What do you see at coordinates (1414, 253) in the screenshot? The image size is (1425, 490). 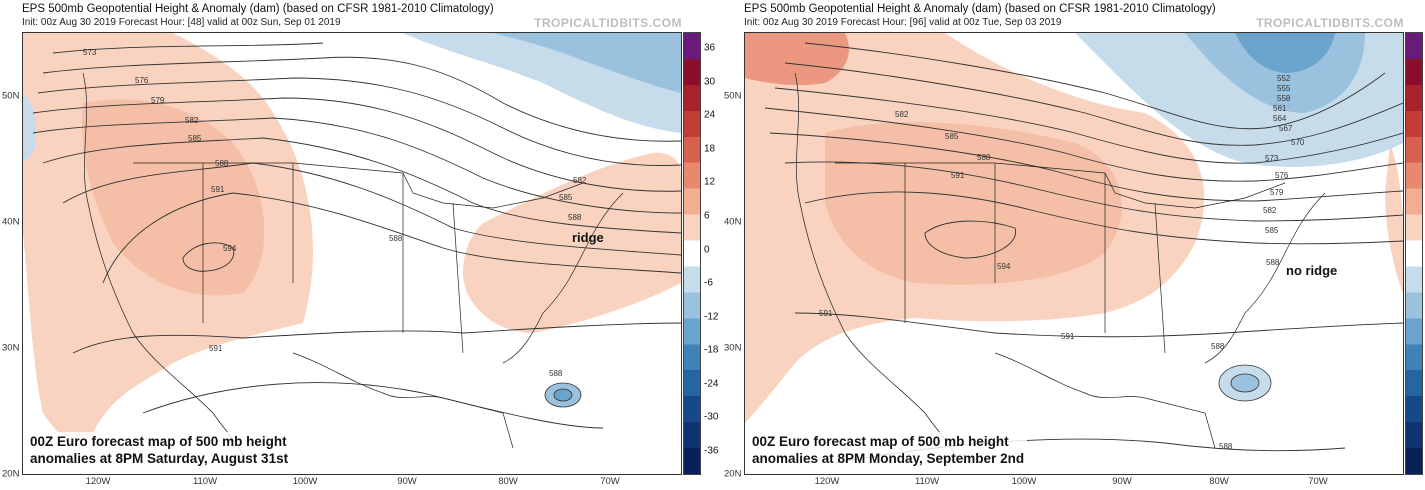 I see `right-colorbar` at bounding box center [1414, 253].